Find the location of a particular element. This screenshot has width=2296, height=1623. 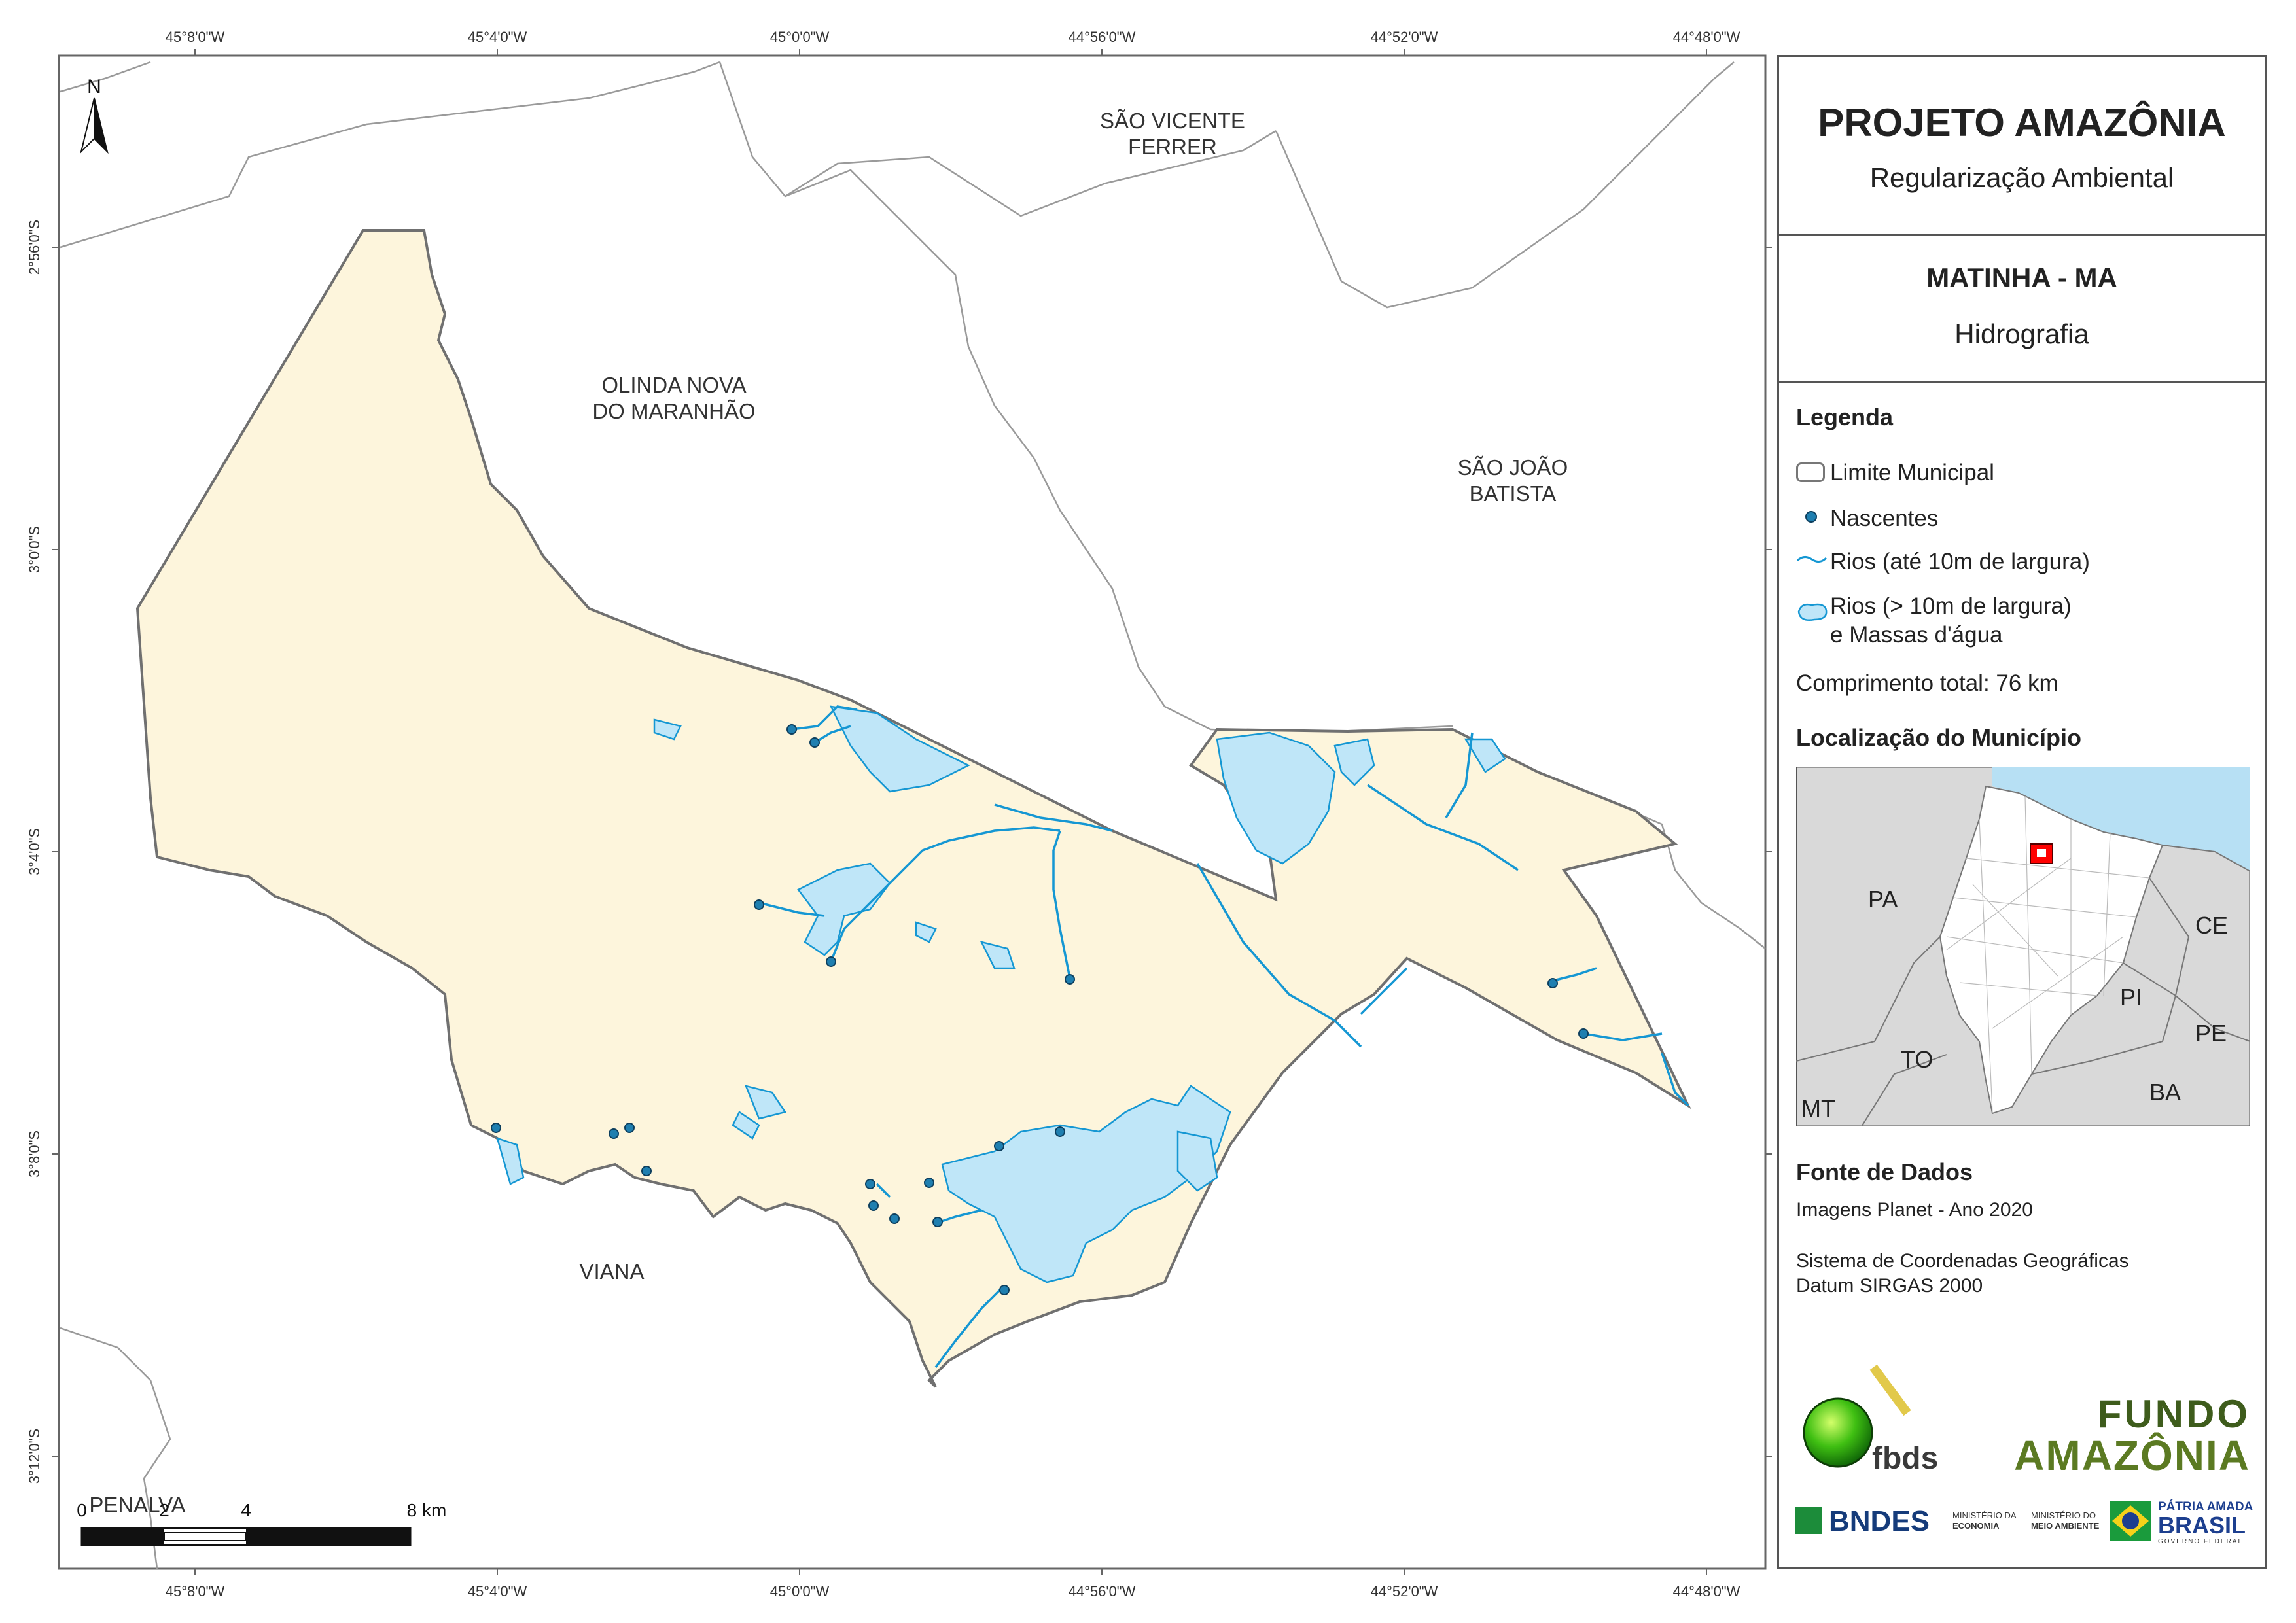

map-theme: Hidrografia is located at coordinates (2021, 334).